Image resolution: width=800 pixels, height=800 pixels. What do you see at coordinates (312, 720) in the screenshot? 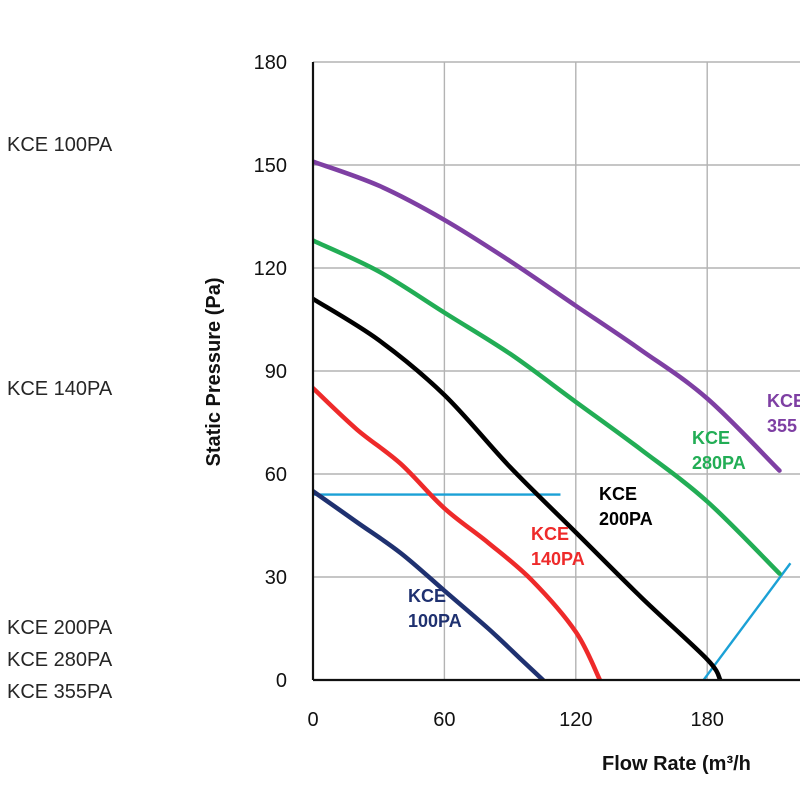
I see `x-tick-label: 0` at bounding box center [312, 720].